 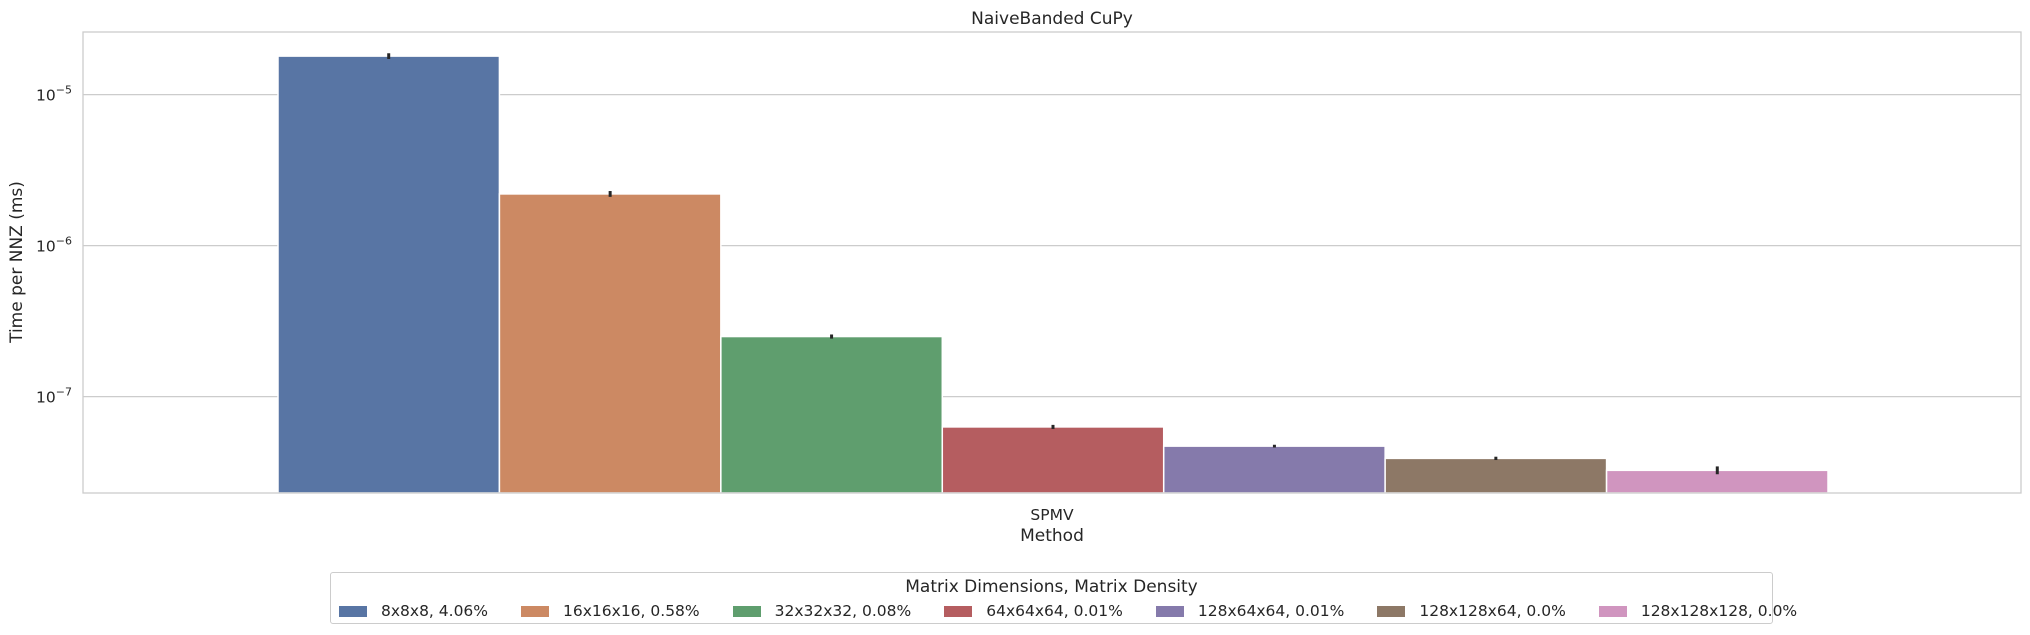 What do you see at coordinates (1052, 536) in the screenshot?
I see `x-axis-label: Method` at bounding box center [1052, 536].